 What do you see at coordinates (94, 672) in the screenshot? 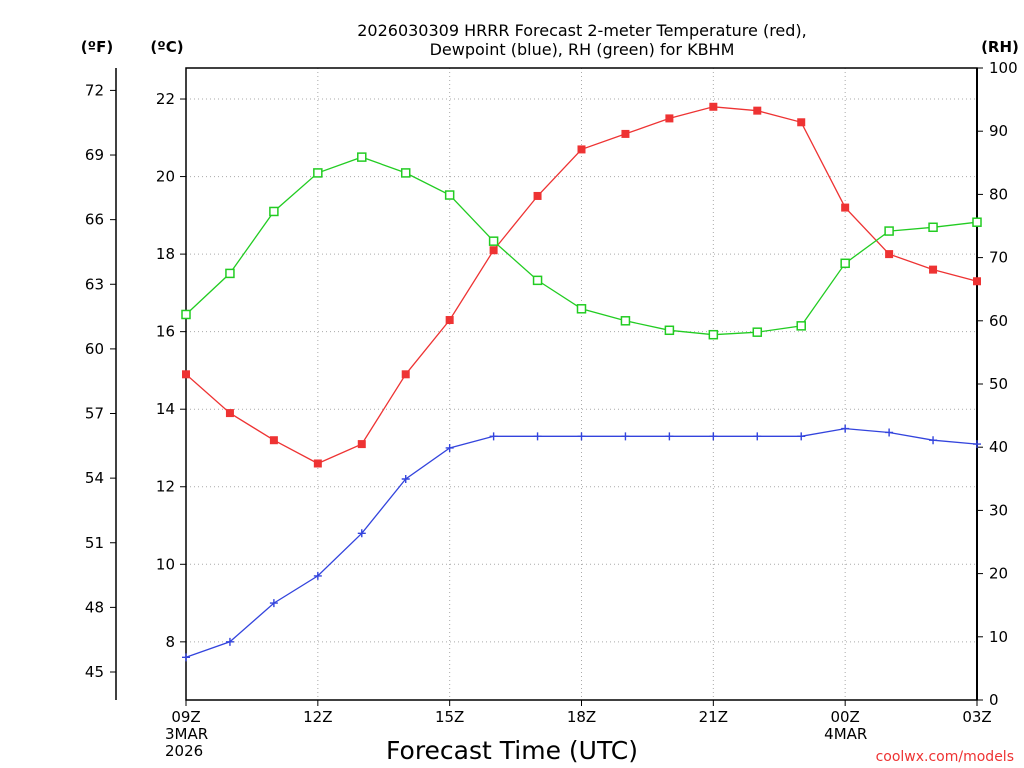
I see `fahrenheit-tick-label: 45` at bounding box center [94, 672].